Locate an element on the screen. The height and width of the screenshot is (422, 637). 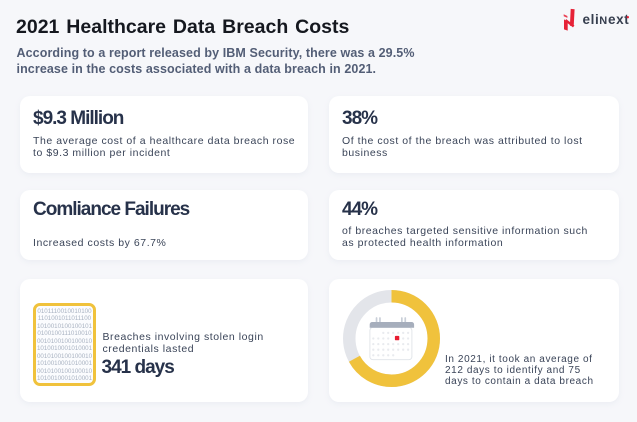
svg-text: N is located at coordinates (603, 21).